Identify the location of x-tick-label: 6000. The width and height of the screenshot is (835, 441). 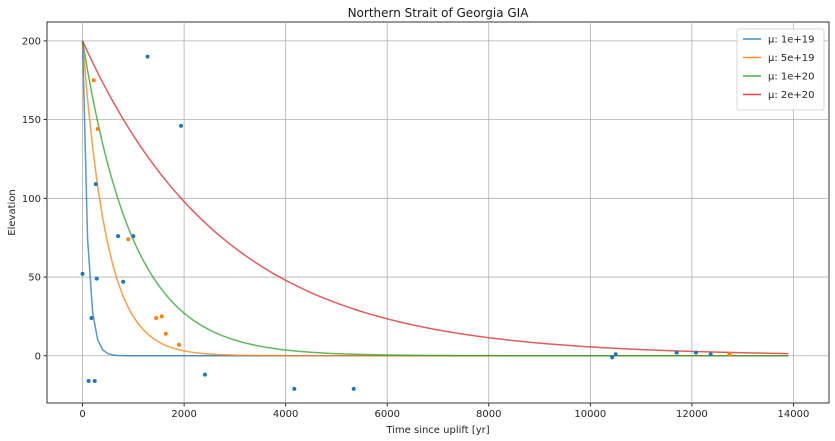
(386, 414).